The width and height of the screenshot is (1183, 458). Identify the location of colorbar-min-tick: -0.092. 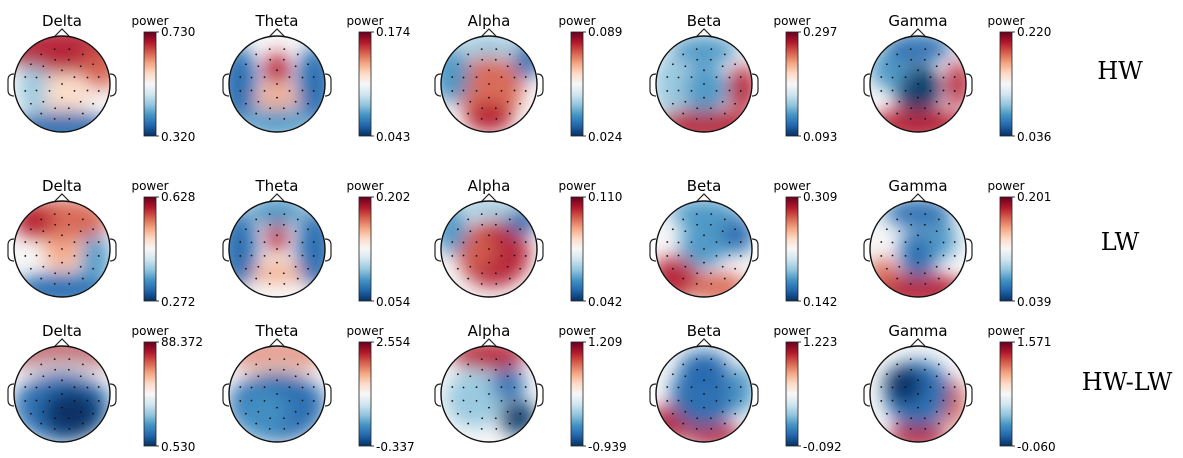
(822, 446).